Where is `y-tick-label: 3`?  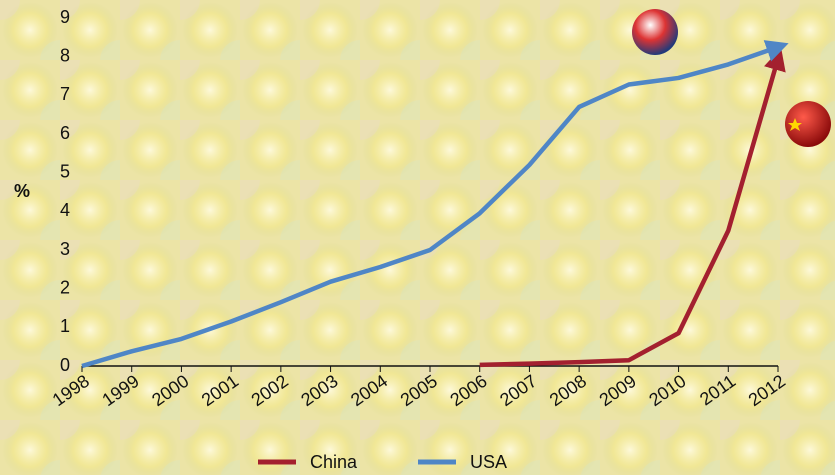
y-tick-label: 3 is located at coordinates (65, 249).